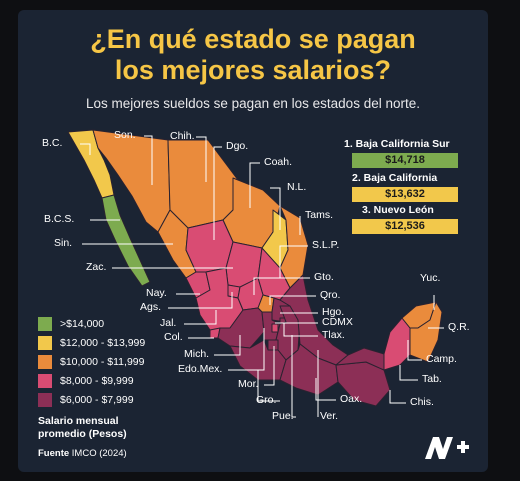 The height and width of the screenshot is (481, 520). What do you see at coordinates (254, 185) in the screenshot?
I see `leader-coah` at bounding box center [254, 185].